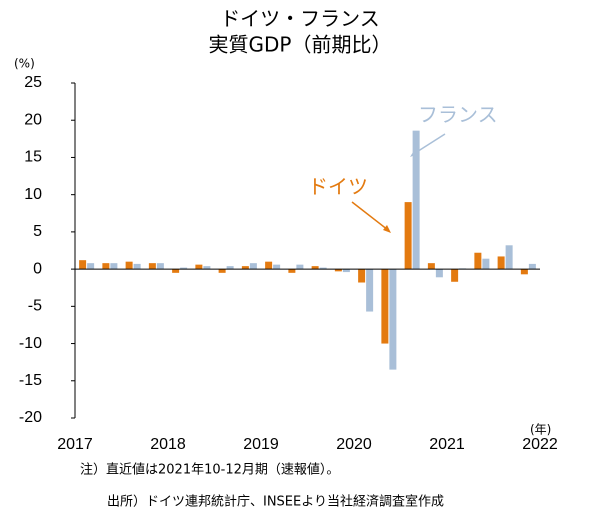 Image resolution: width=591 pixels, height=514 pixels. Describe the element at coordinates (338, 187) in the screenshot. I see `legend-label: ドイツ` at that location.